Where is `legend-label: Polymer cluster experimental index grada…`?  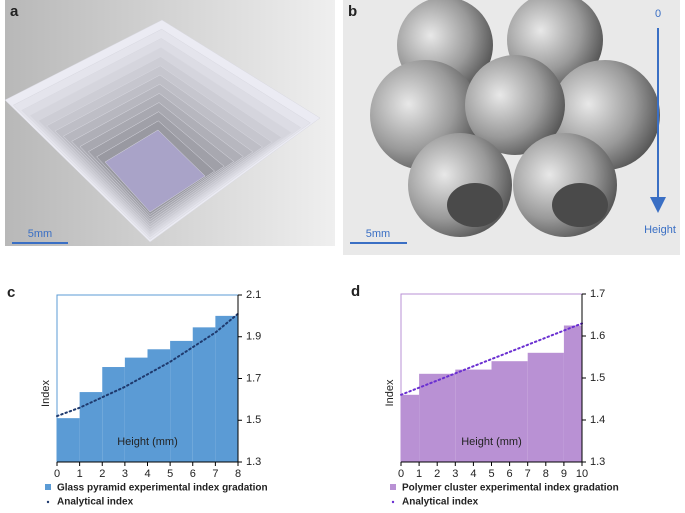
legend-label: Polymer cluster experimental index grada… is located at coordinates (510, 488).